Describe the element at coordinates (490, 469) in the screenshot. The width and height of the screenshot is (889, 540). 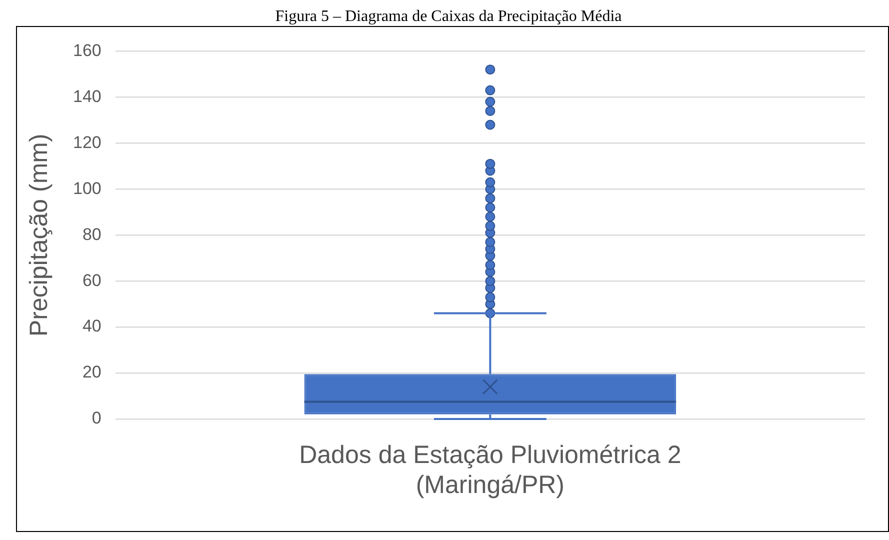
I see `x-tick-label: Dados da Estação Pluviométrica 2 (Maringá/PR)` at that location.